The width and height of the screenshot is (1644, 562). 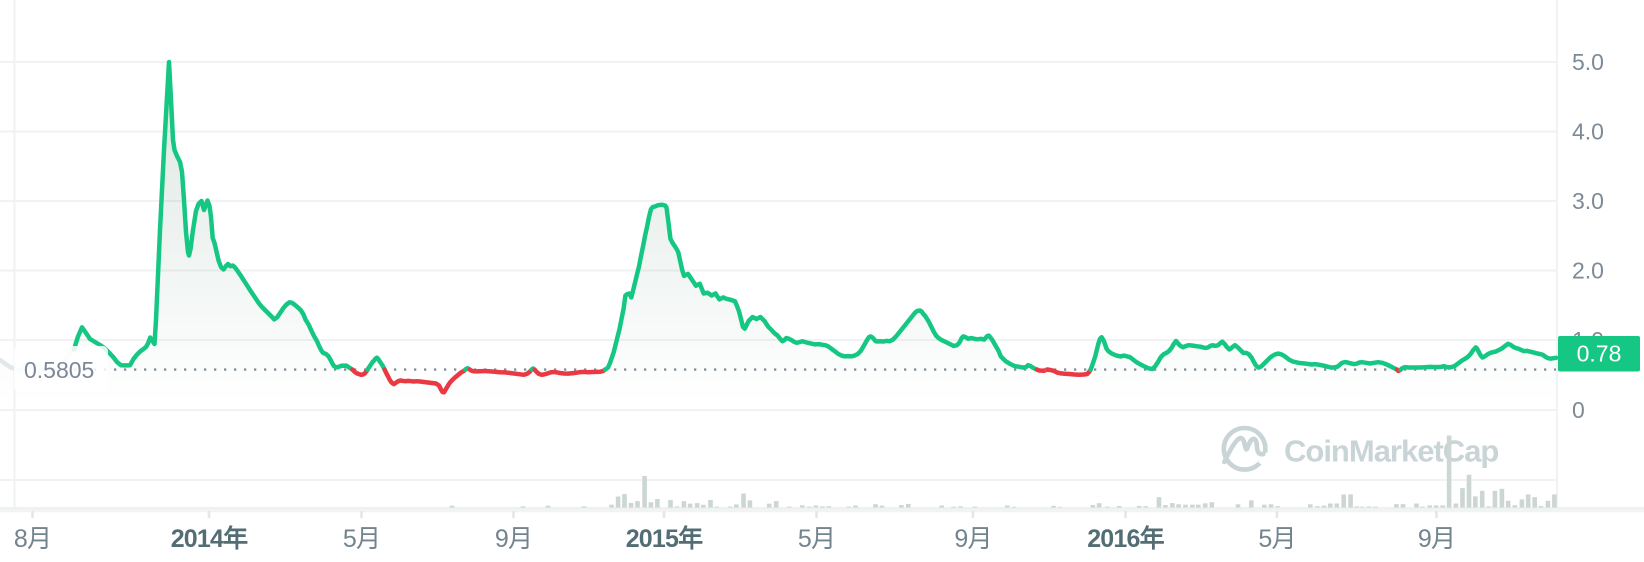 What do you see at coordinates (1599, 354) in the screenshot?
I see `svg-text: 0.78` at bounding box center [1599, 354].